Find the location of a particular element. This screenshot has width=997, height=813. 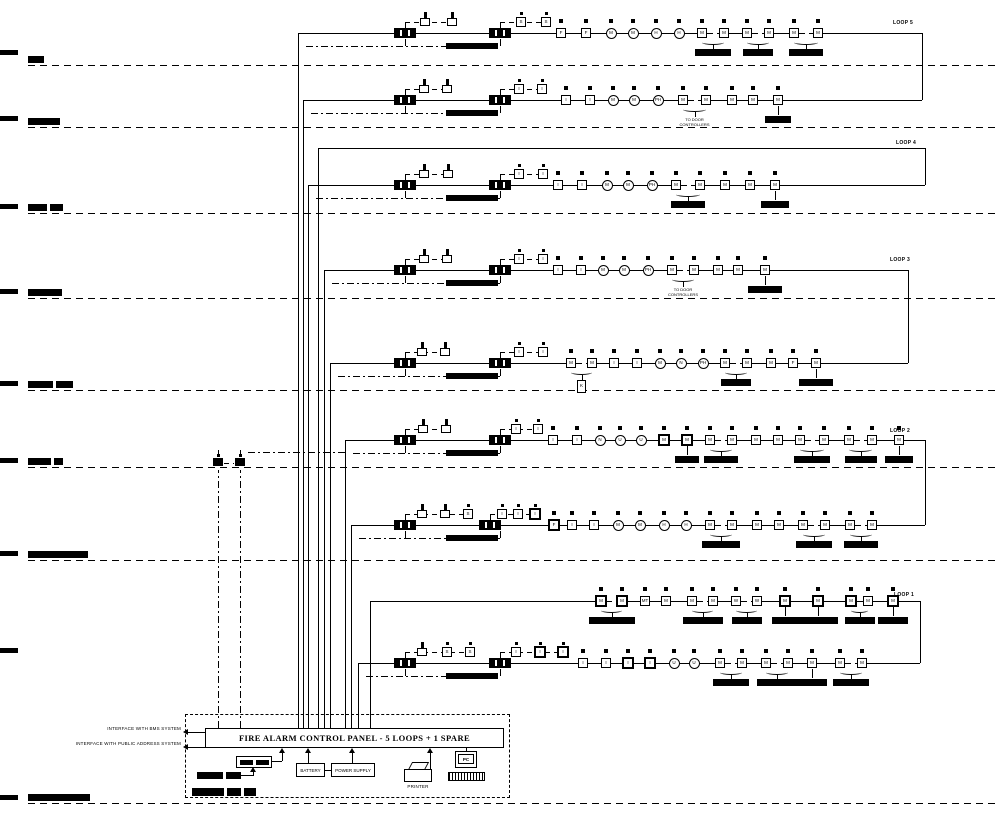

battery-feed-line is located at coordinates (308, 758).